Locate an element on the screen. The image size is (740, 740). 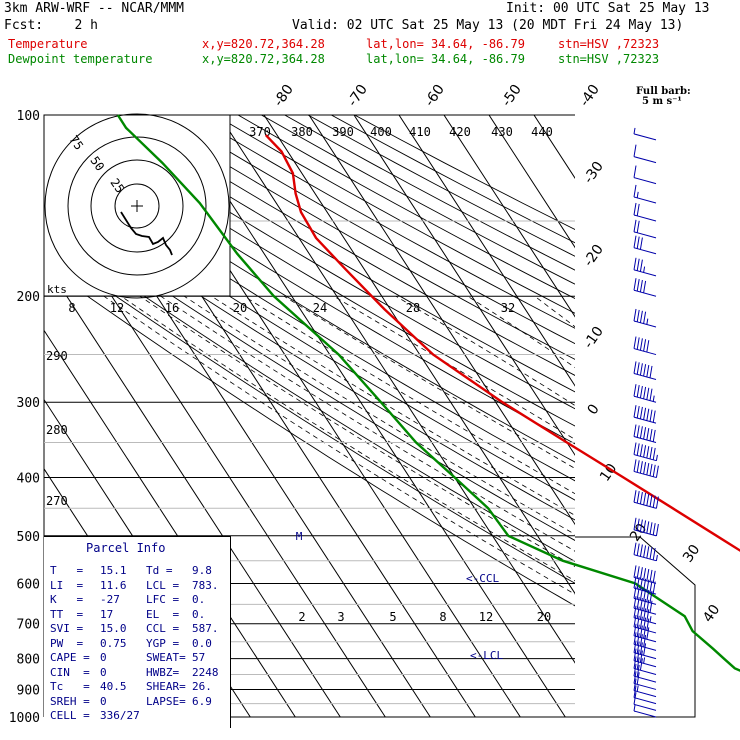
parcel-value: 9.8 is located at coordinates (202, 570).